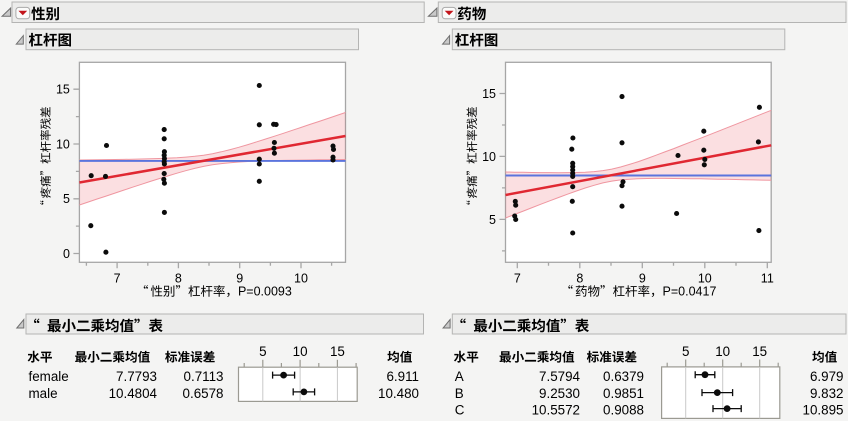 The width and height of the screenshot is (848, 421). I want to click on svg-text: C, so click(460, 409).